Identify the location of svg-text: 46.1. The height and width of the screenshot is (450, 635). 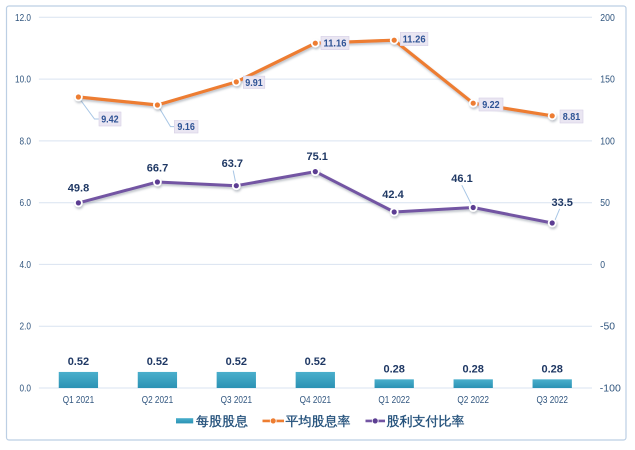
(461, 179).